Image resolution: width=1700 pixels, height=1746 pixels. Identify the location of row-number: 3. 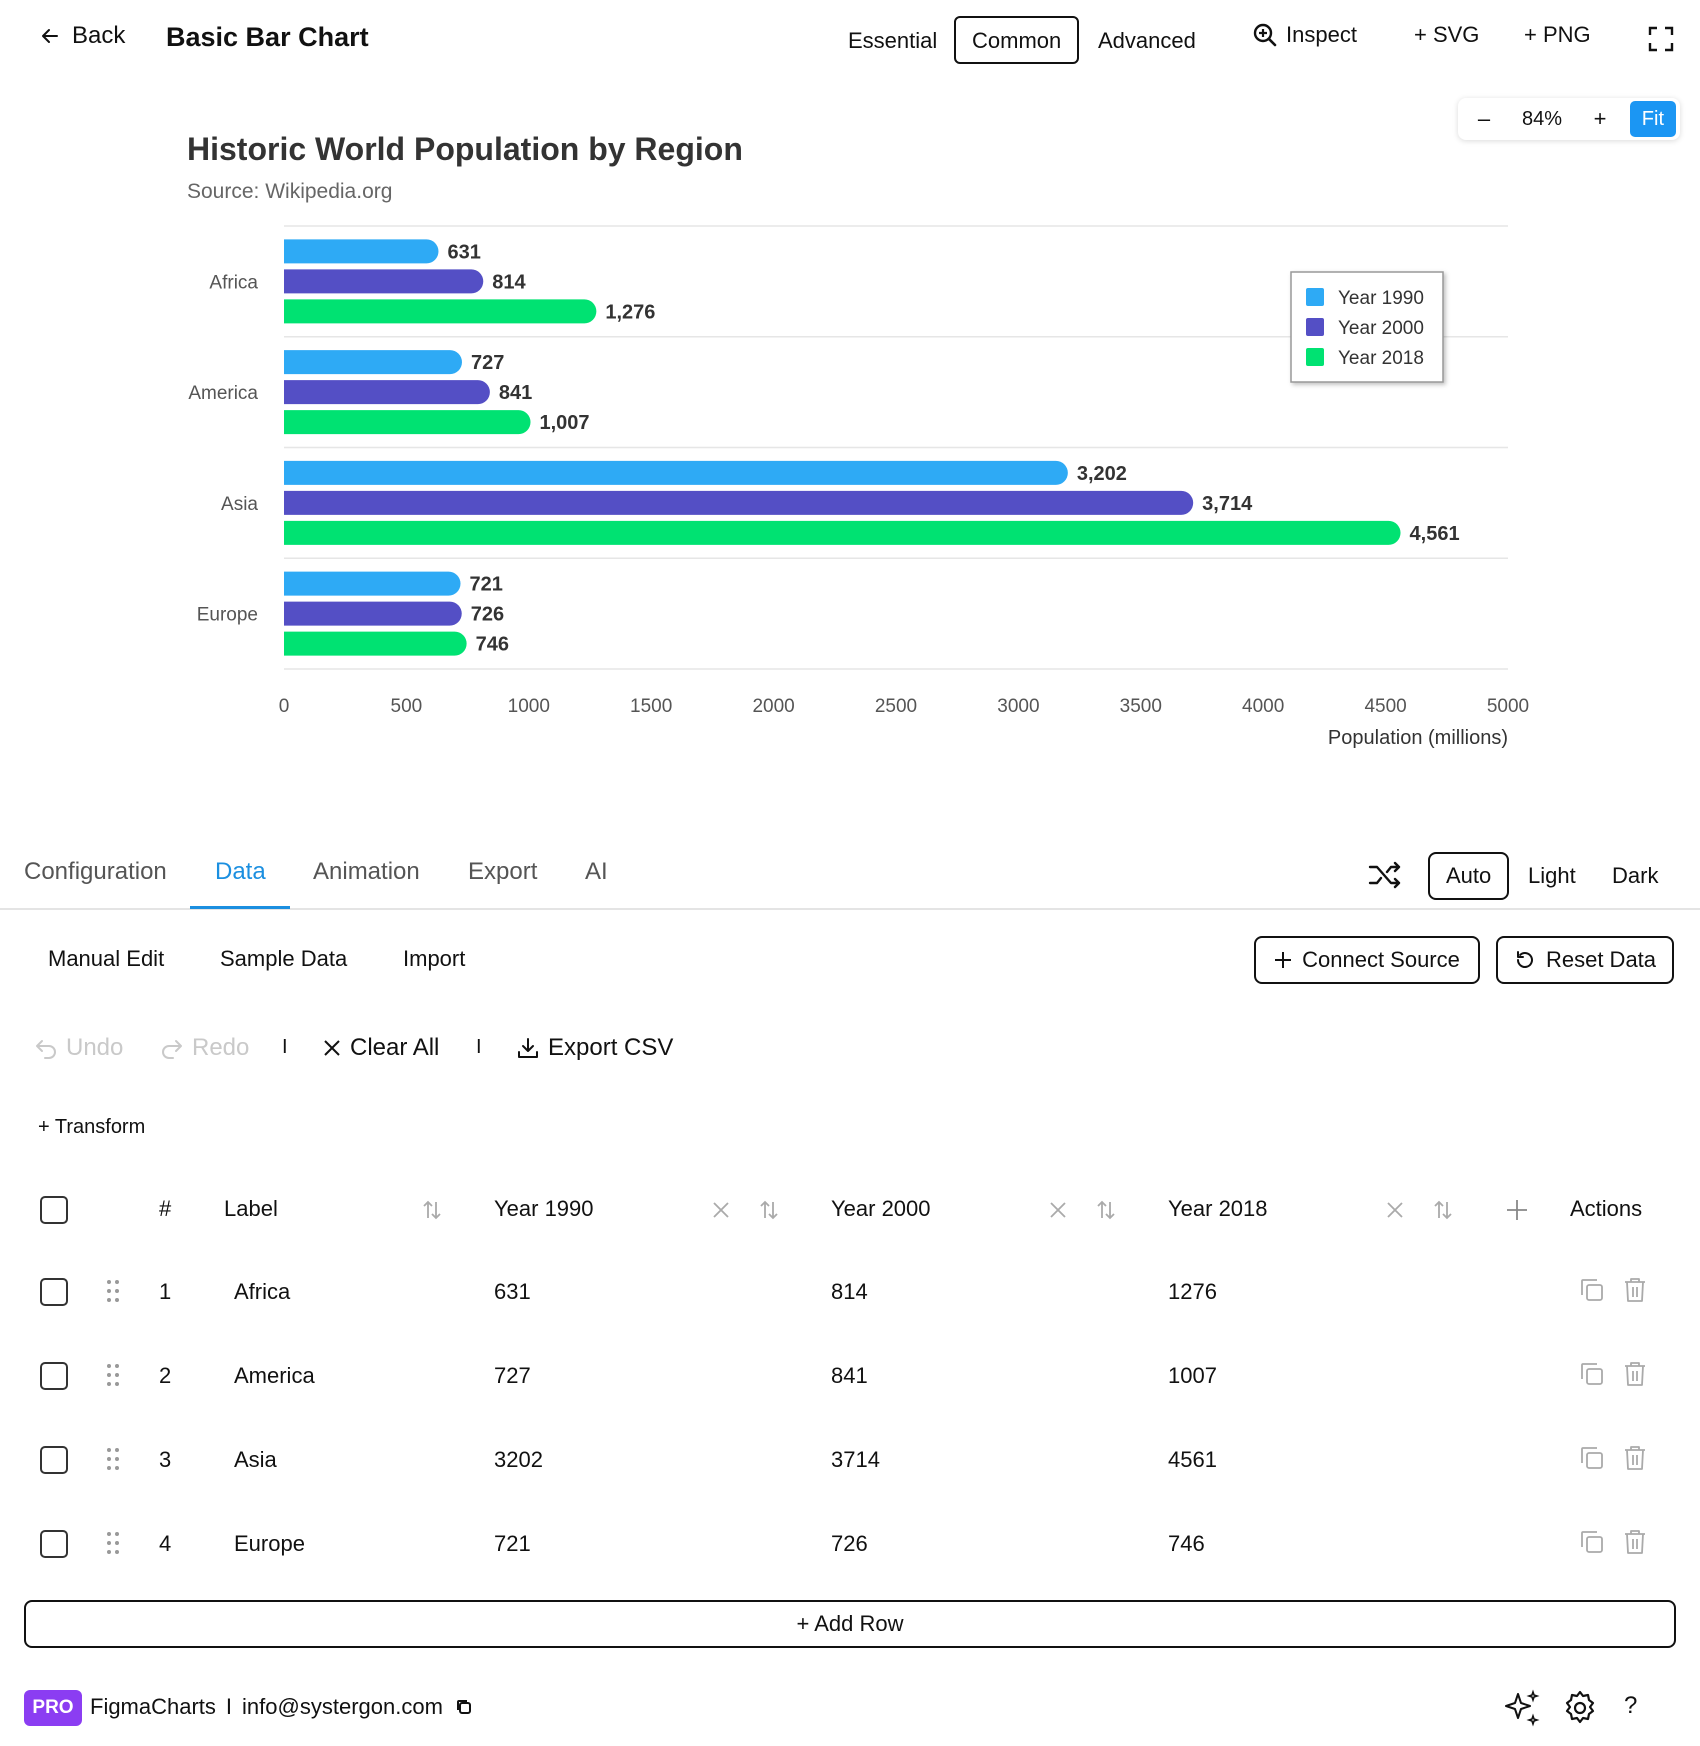
(165, 1459).